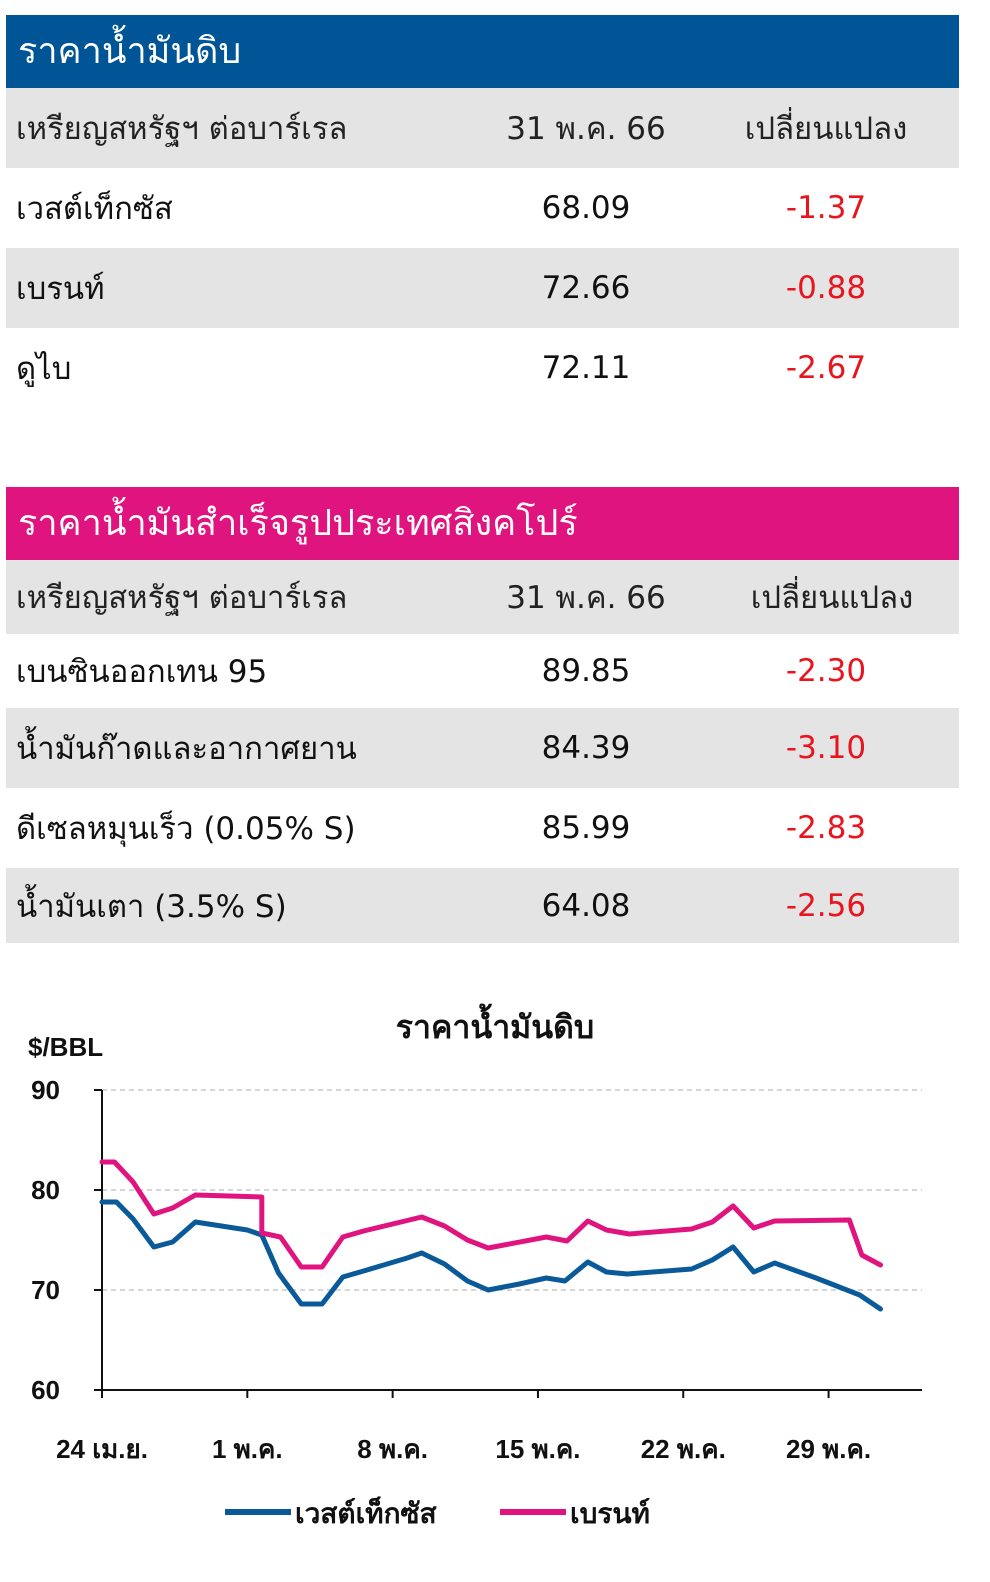 The height and width of the screenshot is (1582, 990). What do you see at coordinates (828, 1449) in the screenshot?
I see `x-tick-label: 29 พ.ค.` at bounding box center [828, 1449].